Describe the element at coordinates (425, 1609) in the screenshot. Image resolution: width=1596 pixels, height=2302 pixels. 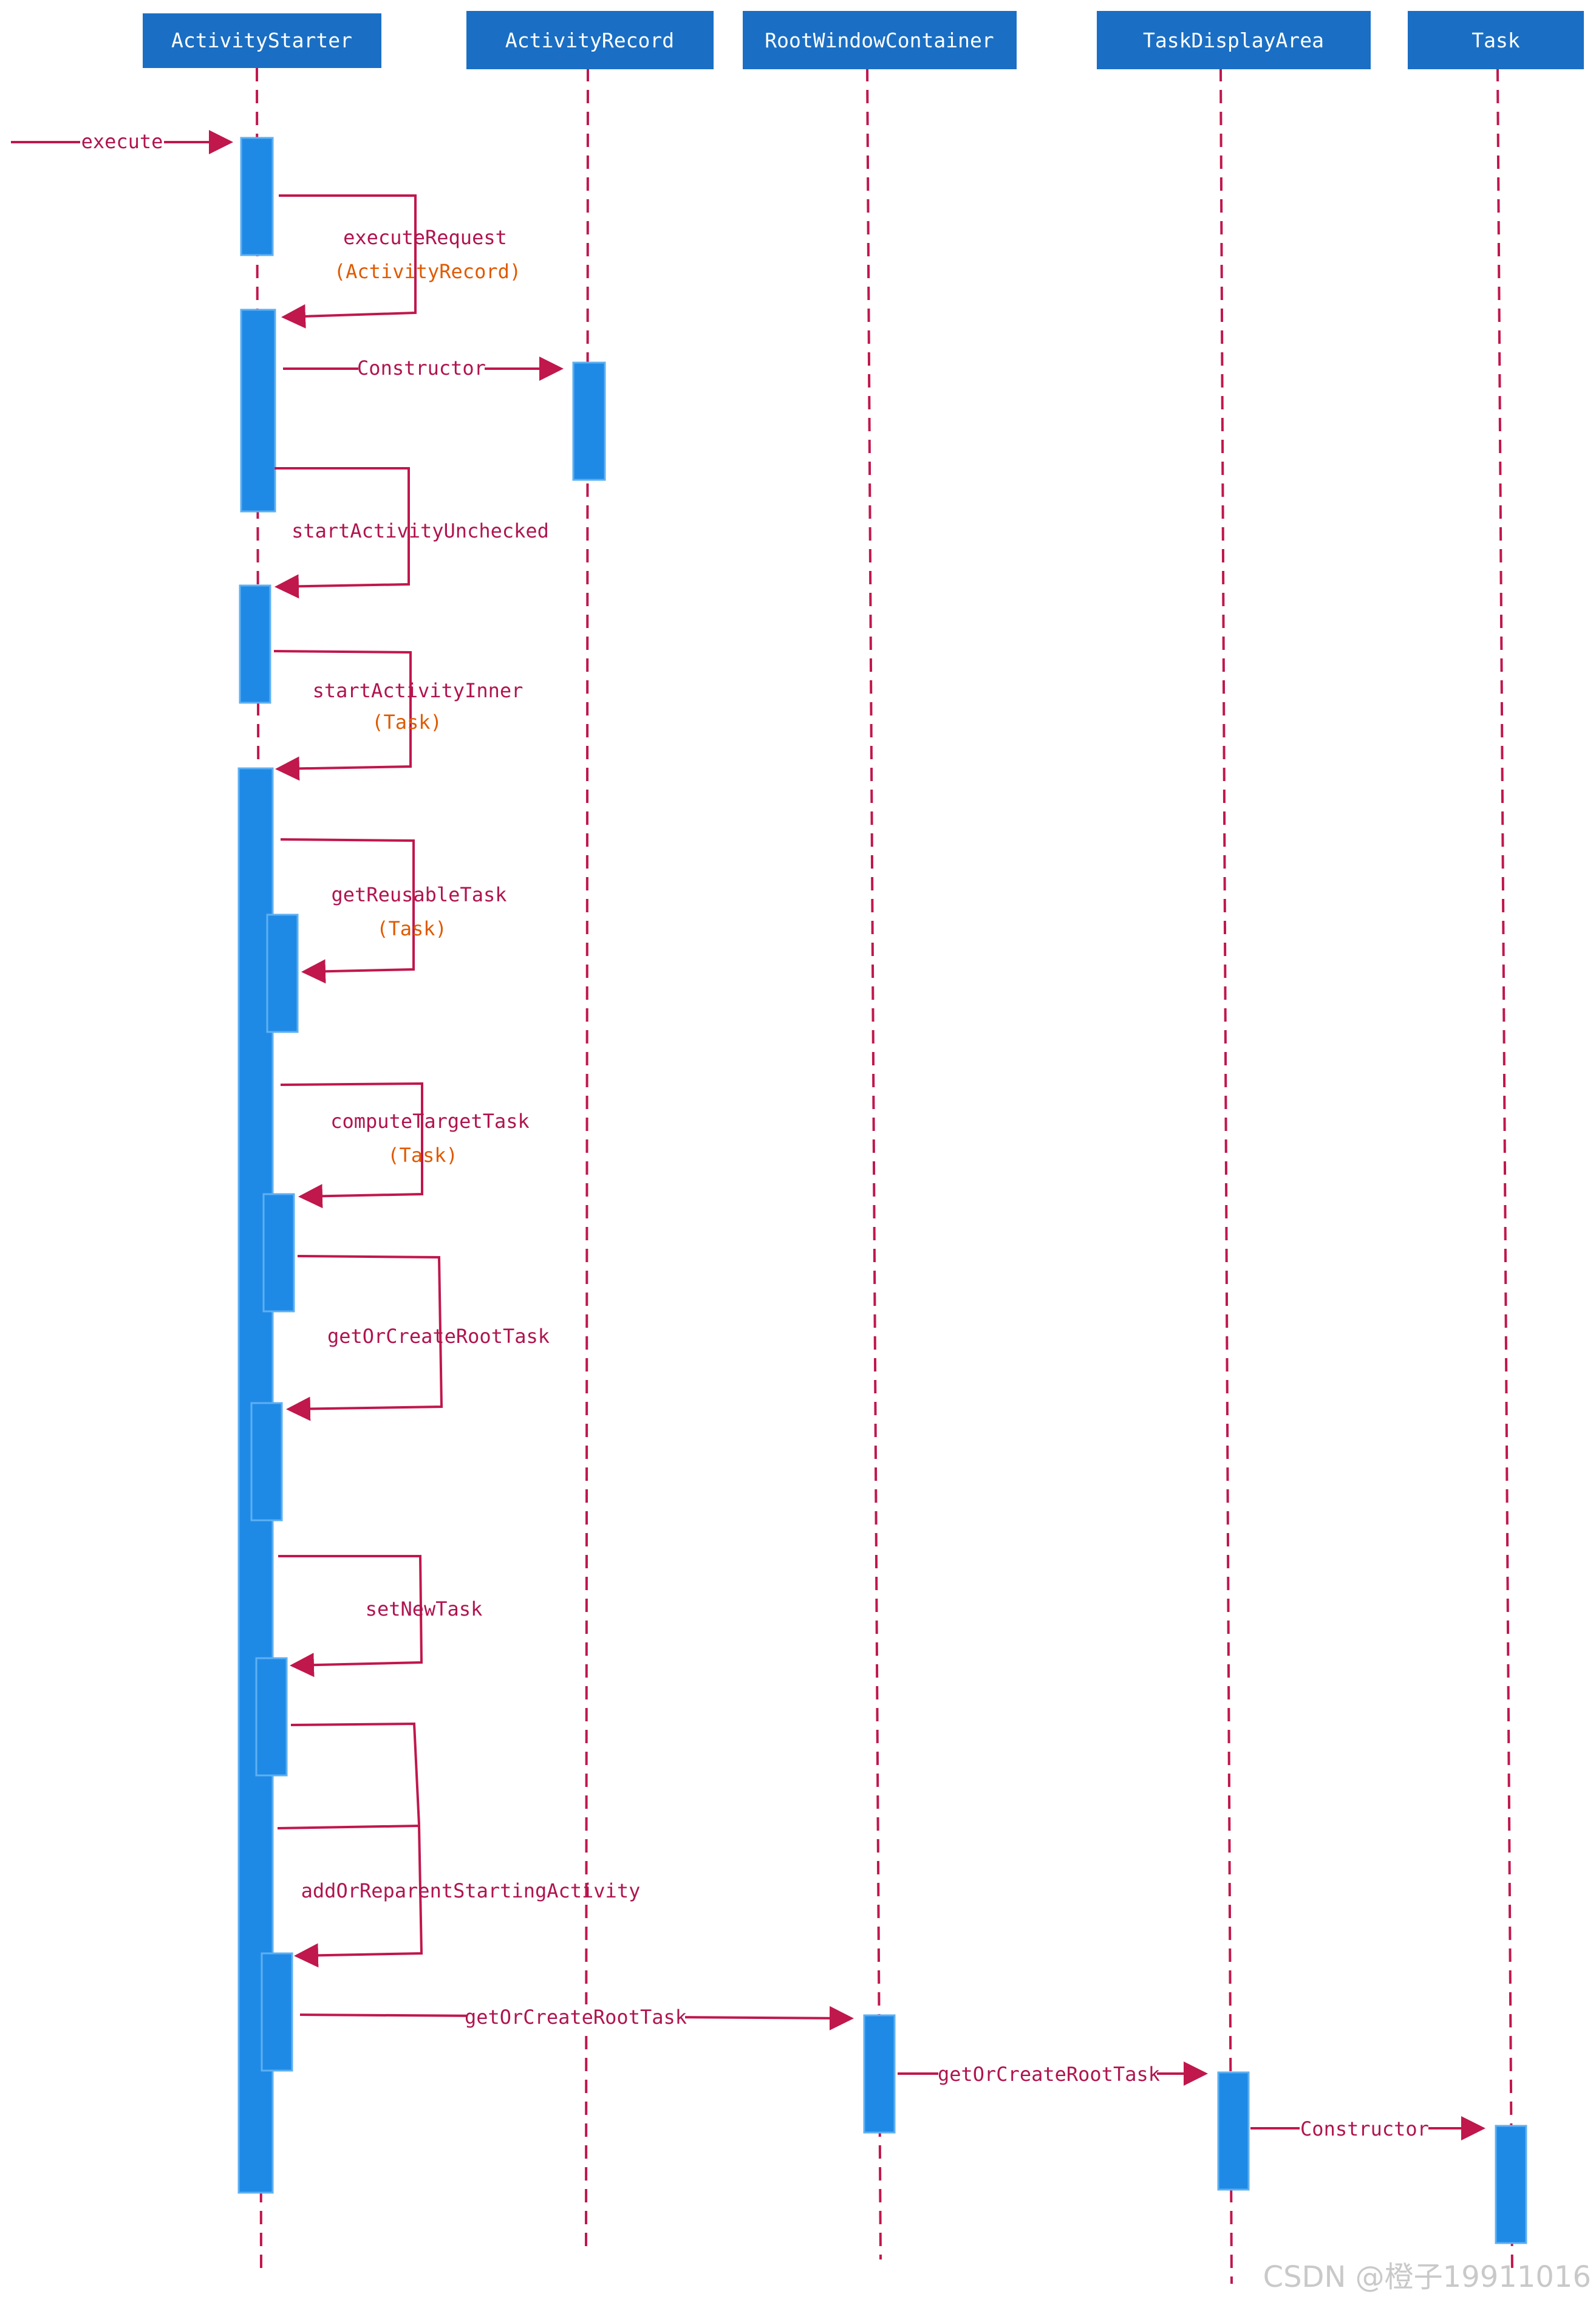
I see `message-label-set-new-task: setNewTask` at that location.